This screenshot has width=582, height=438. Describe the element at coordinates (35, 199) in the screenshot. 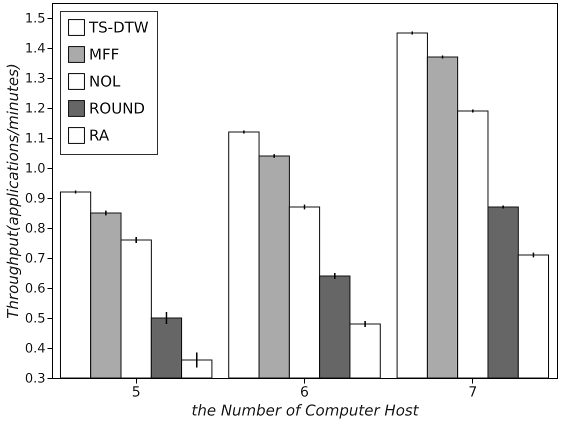

I see `y-tick-label: 0.9` at that location.